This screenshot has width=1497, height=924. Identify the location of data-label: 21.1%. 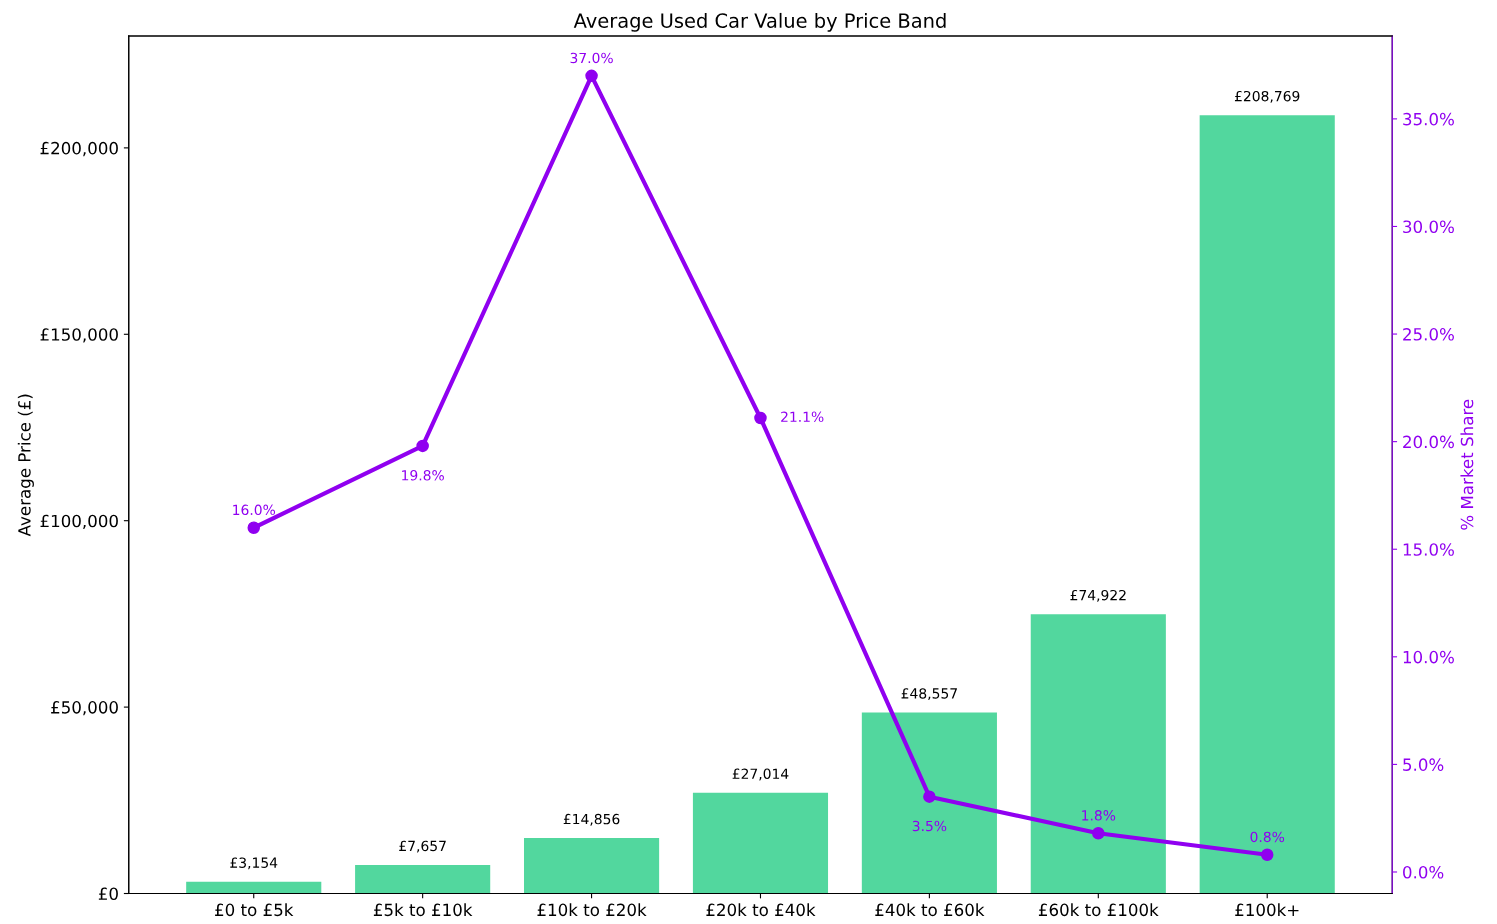
(802, 416).